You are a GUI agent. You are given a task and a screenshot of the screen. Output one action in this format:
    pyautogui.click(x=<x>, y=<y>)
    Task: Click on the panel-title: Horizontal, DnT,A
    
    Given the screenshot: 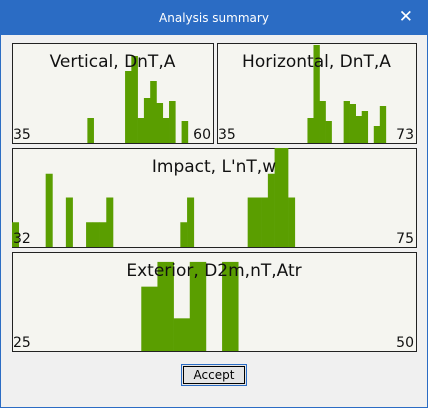 What is the action you would take?
    pyautogui.click(x=316, y=62)
    